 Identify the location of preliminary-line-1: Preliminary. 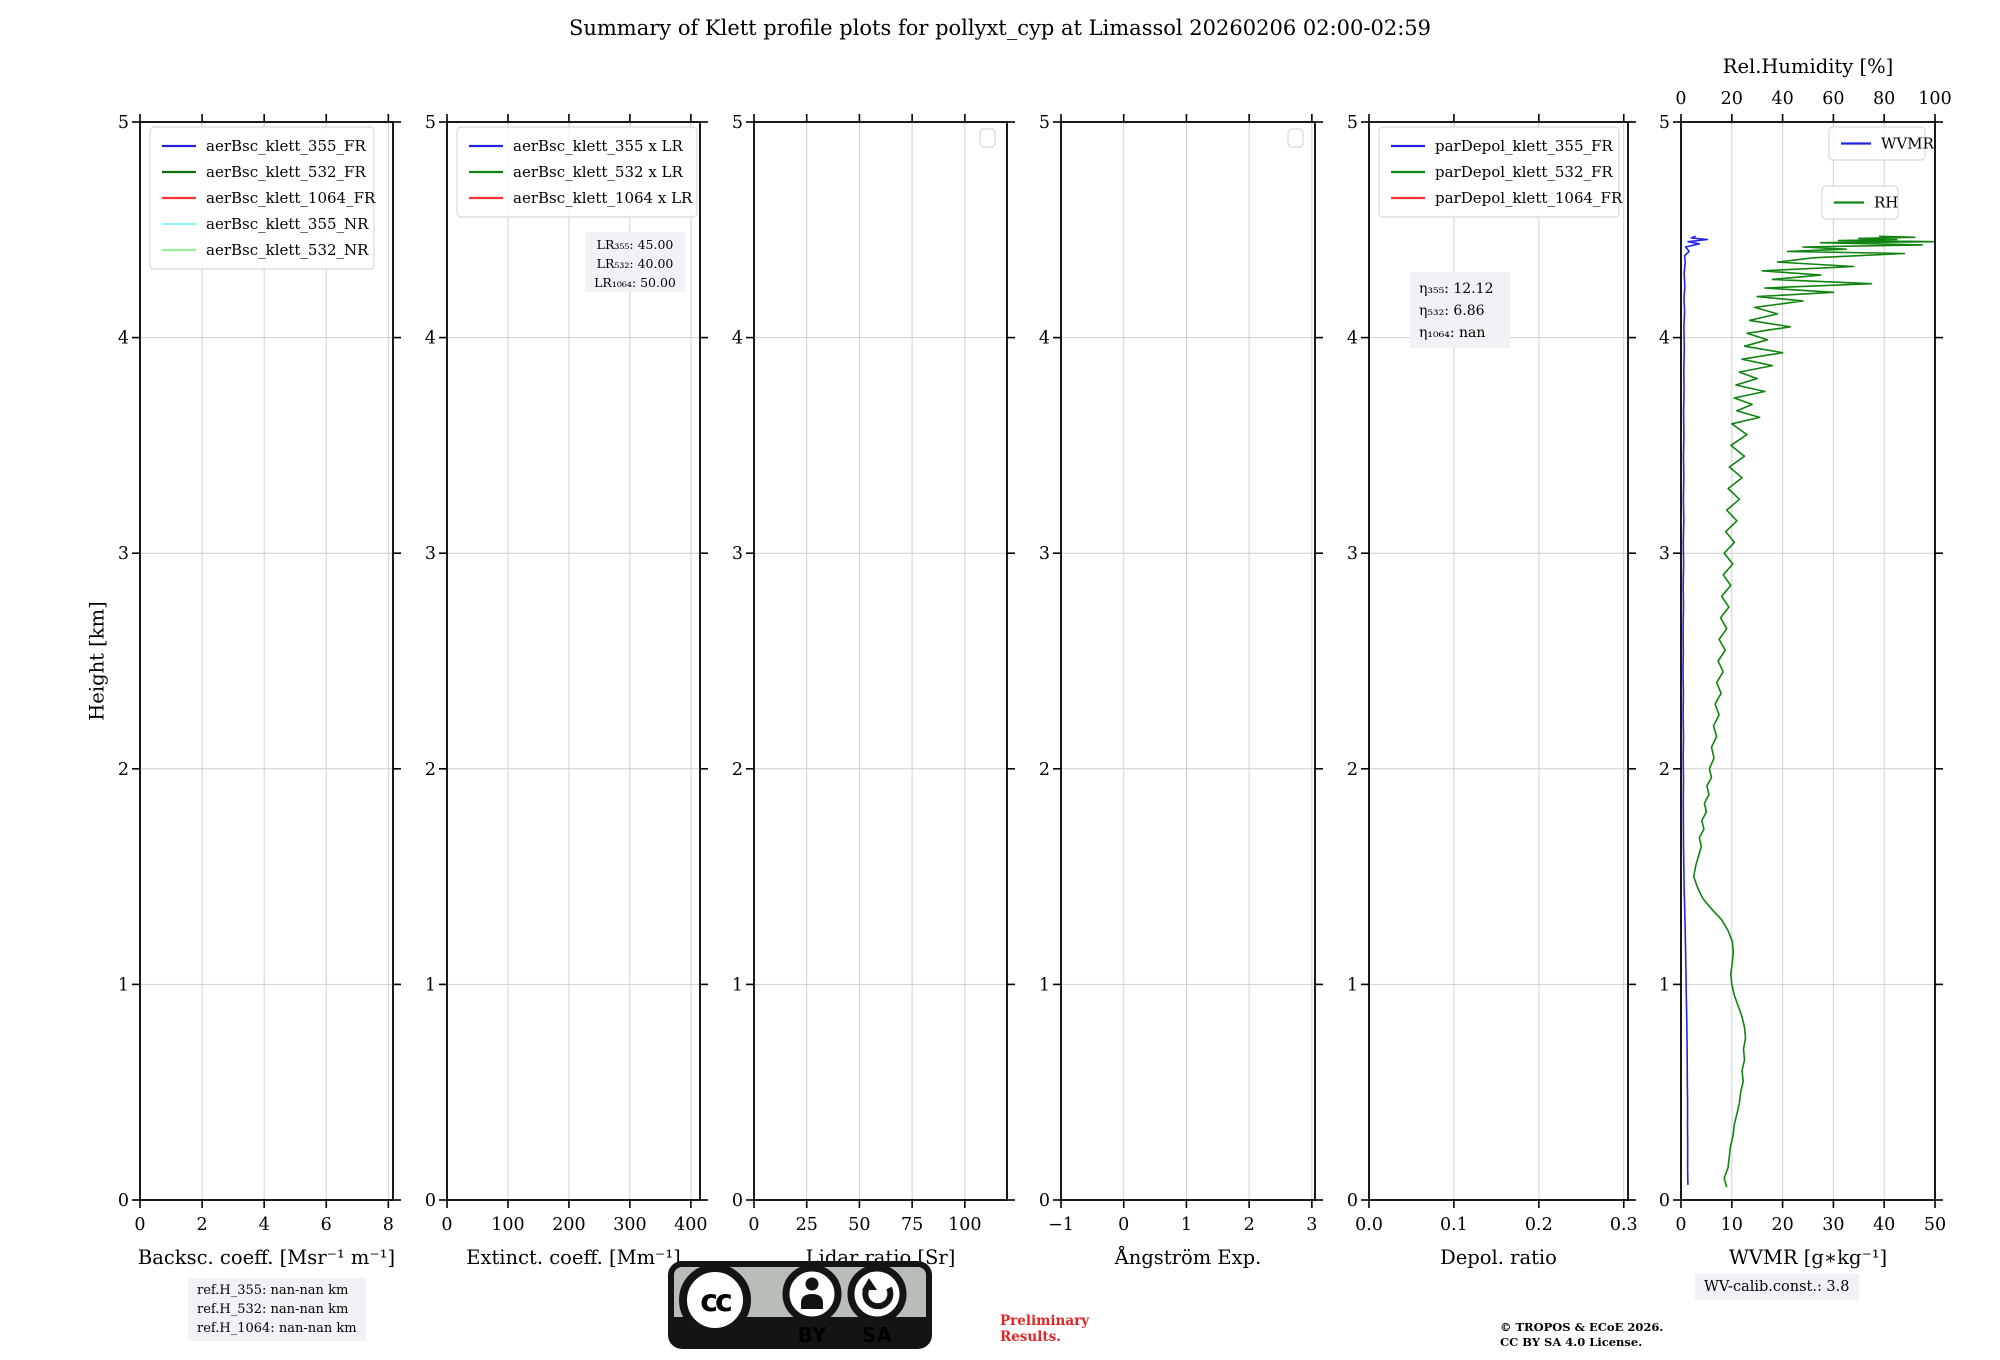
(1045, 1321).